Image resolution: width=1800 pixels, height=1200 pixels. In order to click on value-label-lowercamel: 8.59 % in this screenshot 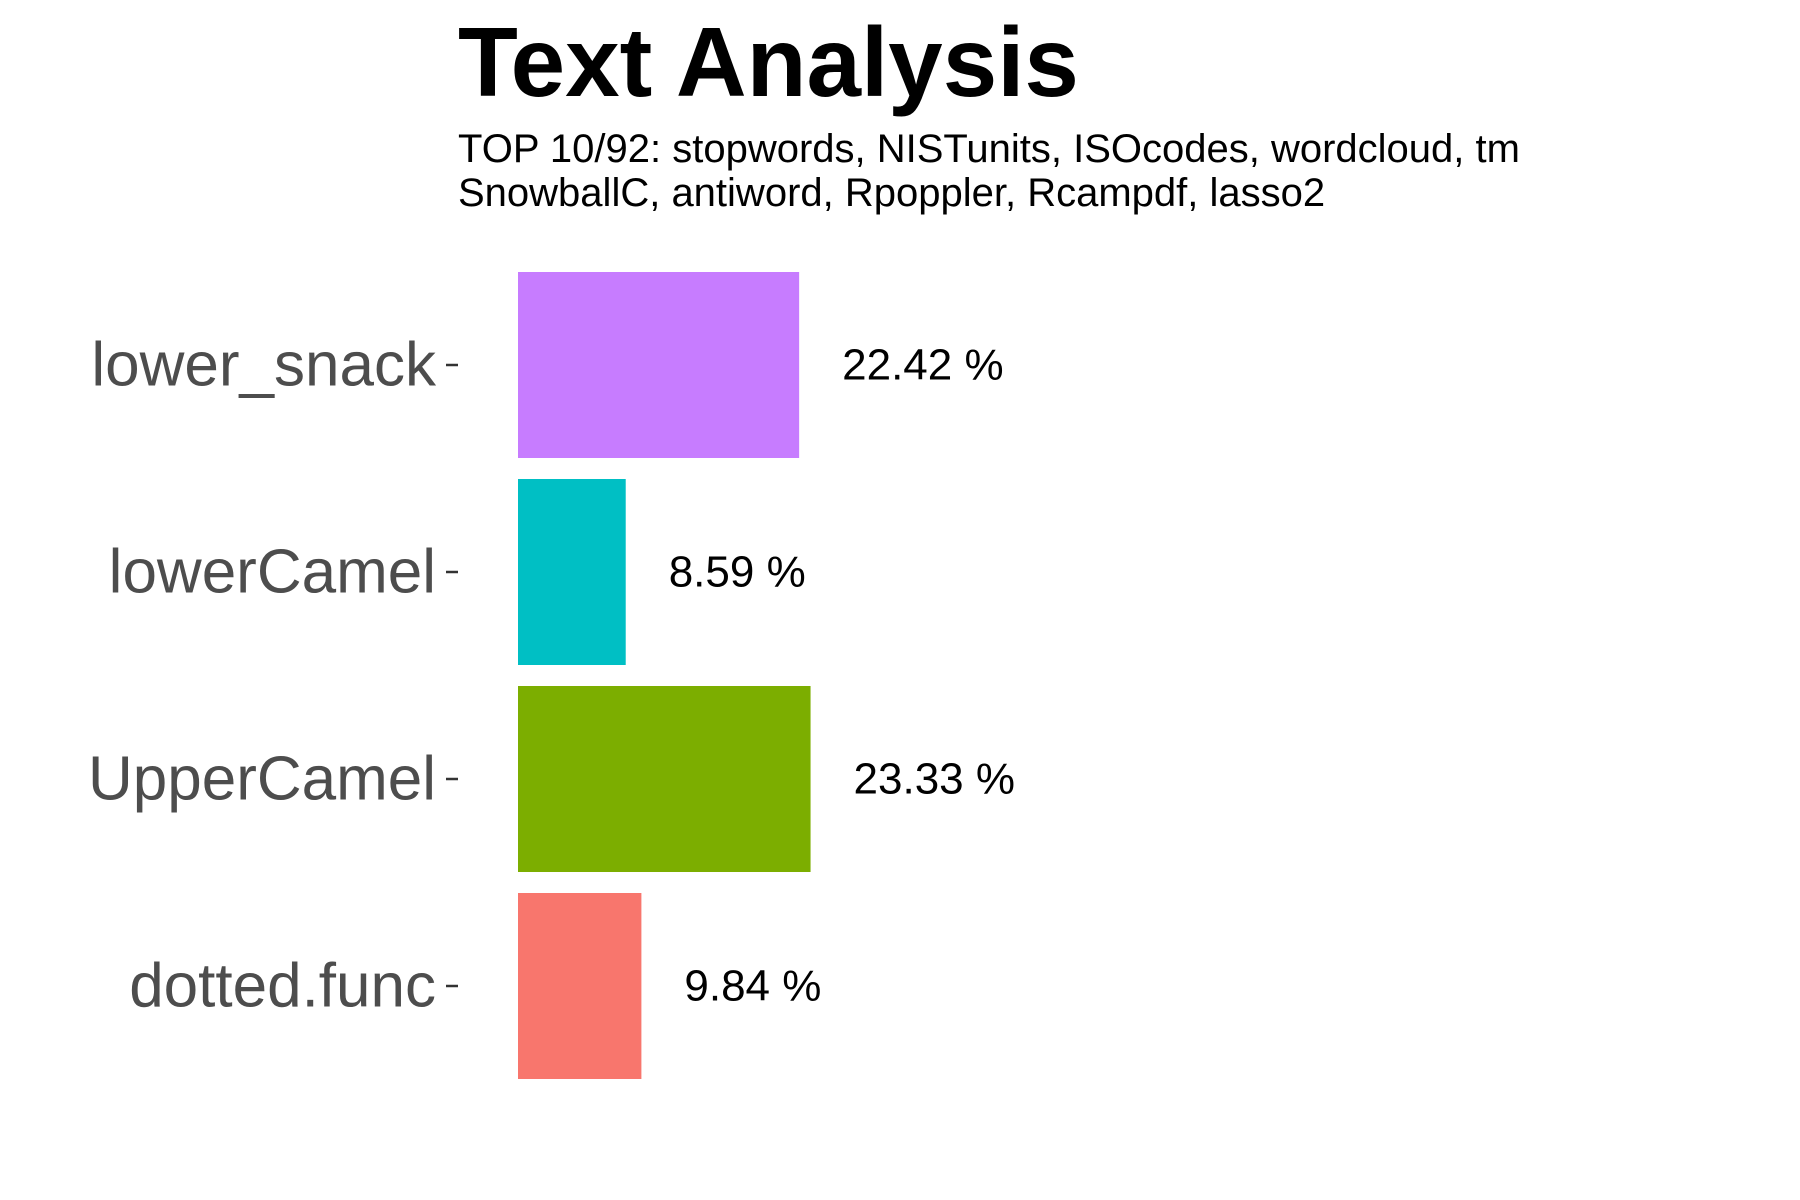, I will do `click(737, 572)`.